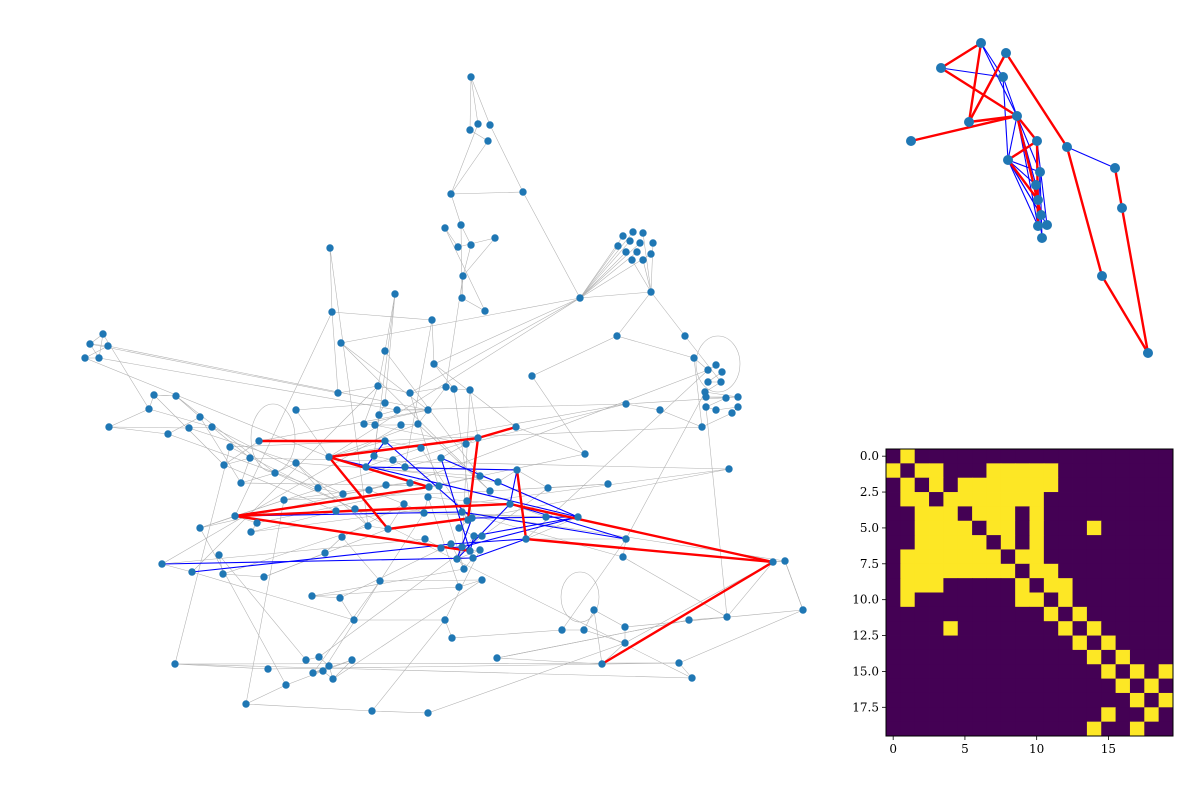 The height and width of the screenshot is (790, 1182). What do you see at coordinates (987, 87) in the screenshot?
I see `subgraph-red-edge` at bounding box center [987, 87].